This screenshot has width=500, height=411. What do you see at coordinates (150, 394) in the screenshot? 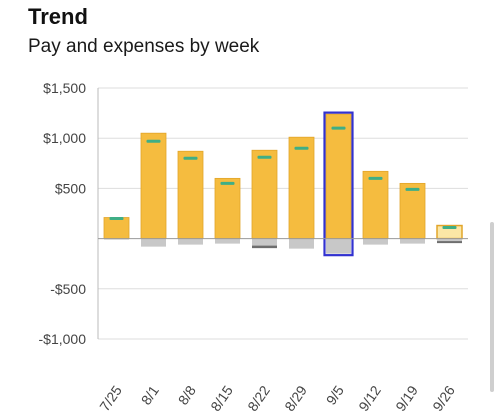
I see `x-tick-label: 8/1` at bounding box center [150, 394].